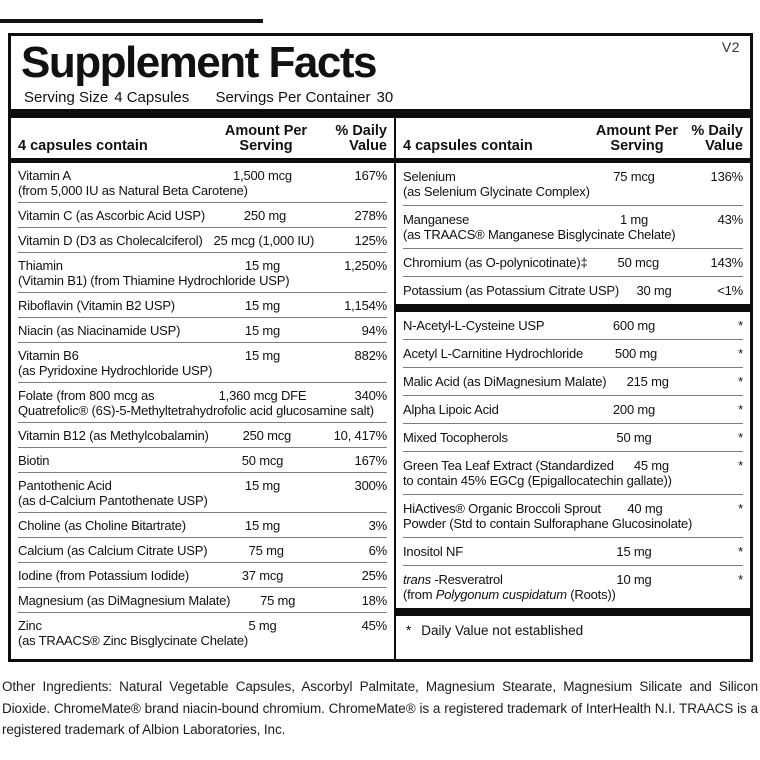  I want to click on nutrient-line: Zinc 5 mg 45%, so click(202, 625).